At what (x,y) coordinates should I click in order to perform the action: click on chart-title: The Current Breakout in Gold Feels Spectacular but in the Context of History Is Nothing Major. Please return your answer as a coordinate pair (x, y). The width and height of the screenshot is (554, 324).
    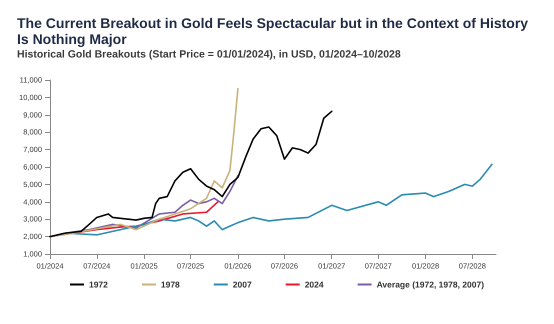
    Looking at the image, I should click on (274, 31).